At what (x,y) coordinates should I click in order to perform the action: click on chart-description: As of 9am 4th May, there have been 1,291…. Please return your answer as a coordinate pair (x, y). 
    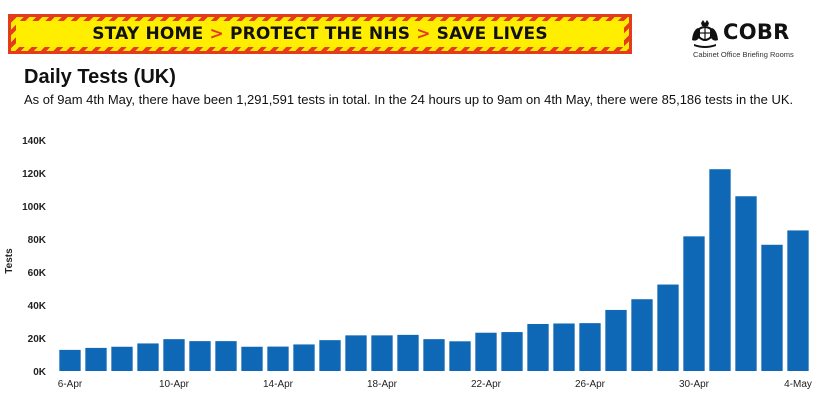
    Looking at the image, I should click on (409, 99).